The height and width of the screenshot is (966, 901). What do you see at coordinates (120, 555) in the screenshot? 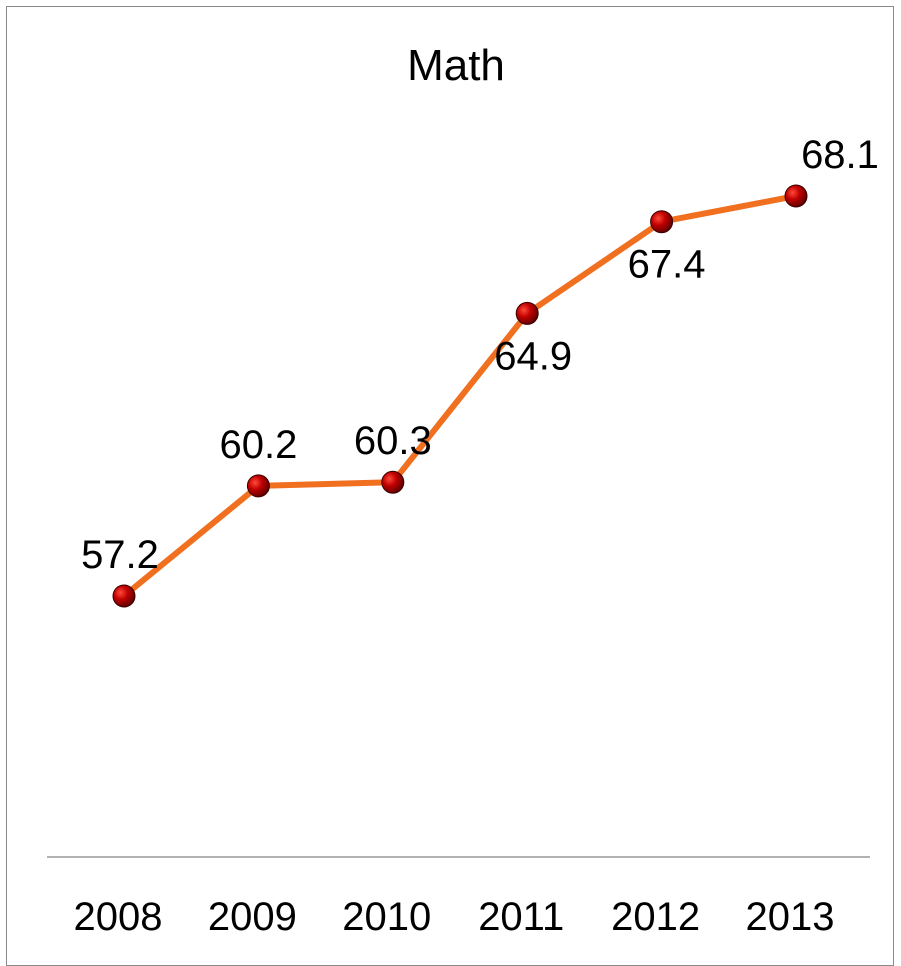
I see `data-label-2008: 57.2` at bounding box center [120, 555].